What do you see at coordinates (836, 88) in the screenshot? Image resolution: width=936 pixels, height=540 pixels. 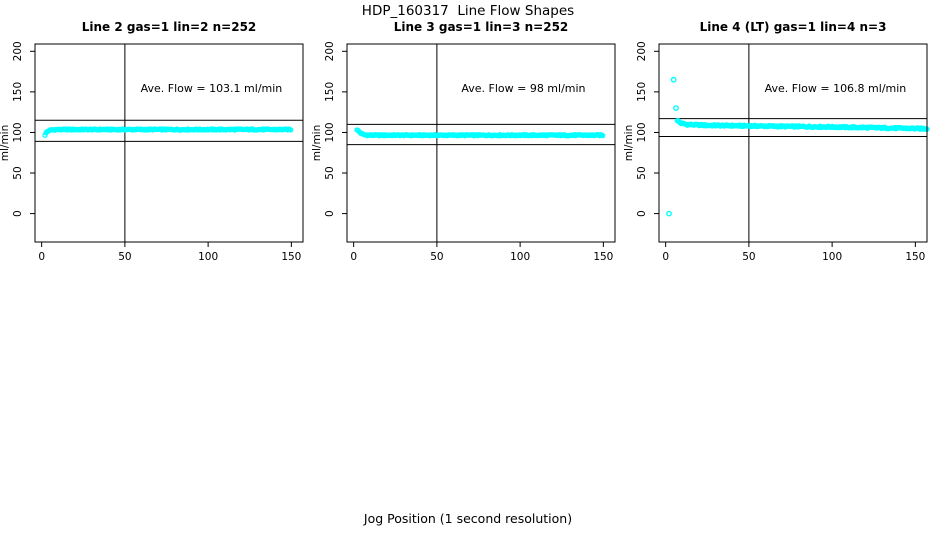 I see `ave-flow-annotation: Ave. Flow = 106.8 ml/min` at bounding box center [836, 88].